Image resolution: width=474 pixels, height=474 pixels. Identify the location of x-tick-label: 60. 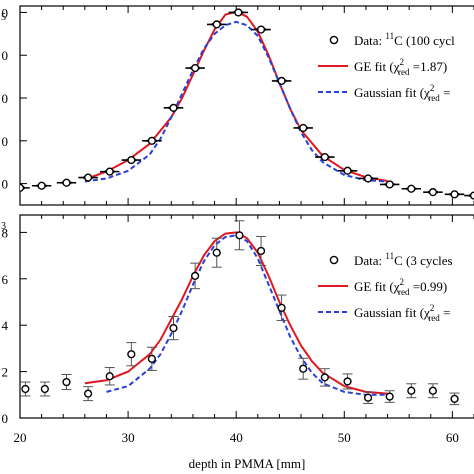
(452, 437).